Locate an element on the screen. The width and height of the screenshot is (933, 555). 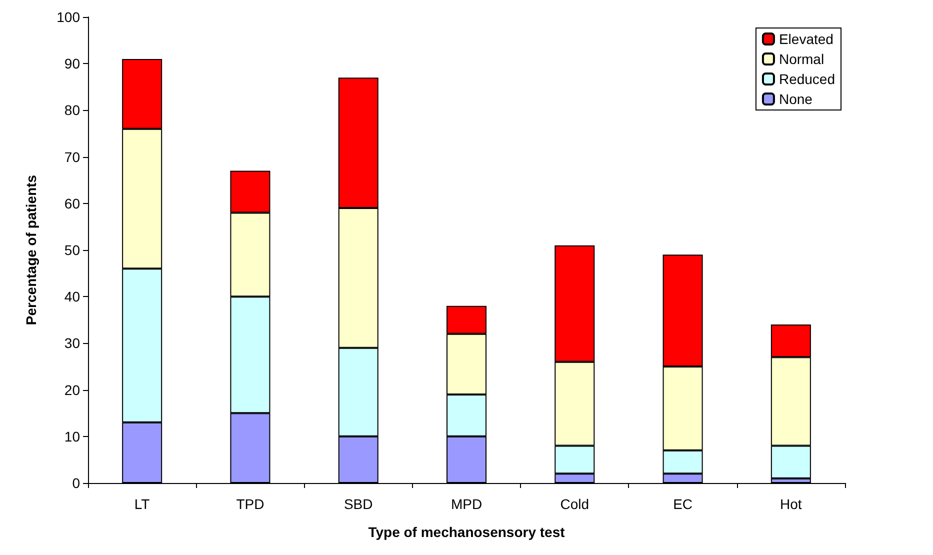
y-tick-label: 10 is located at coordinates (72, 436).